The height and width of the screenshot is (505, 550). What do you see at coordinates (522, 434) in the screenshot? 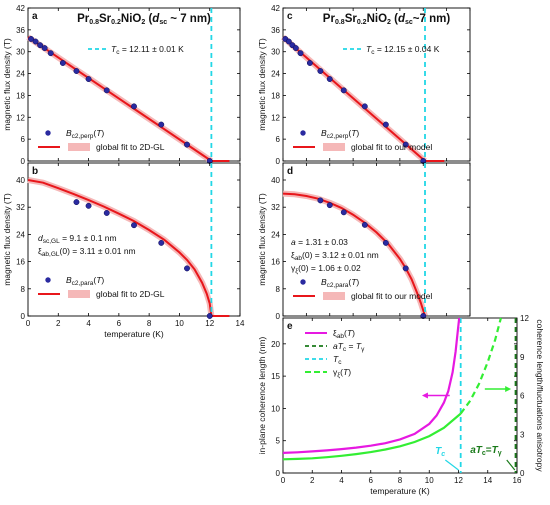
I see `y-right-tick-label: 3` at bounding box center [522, 434].